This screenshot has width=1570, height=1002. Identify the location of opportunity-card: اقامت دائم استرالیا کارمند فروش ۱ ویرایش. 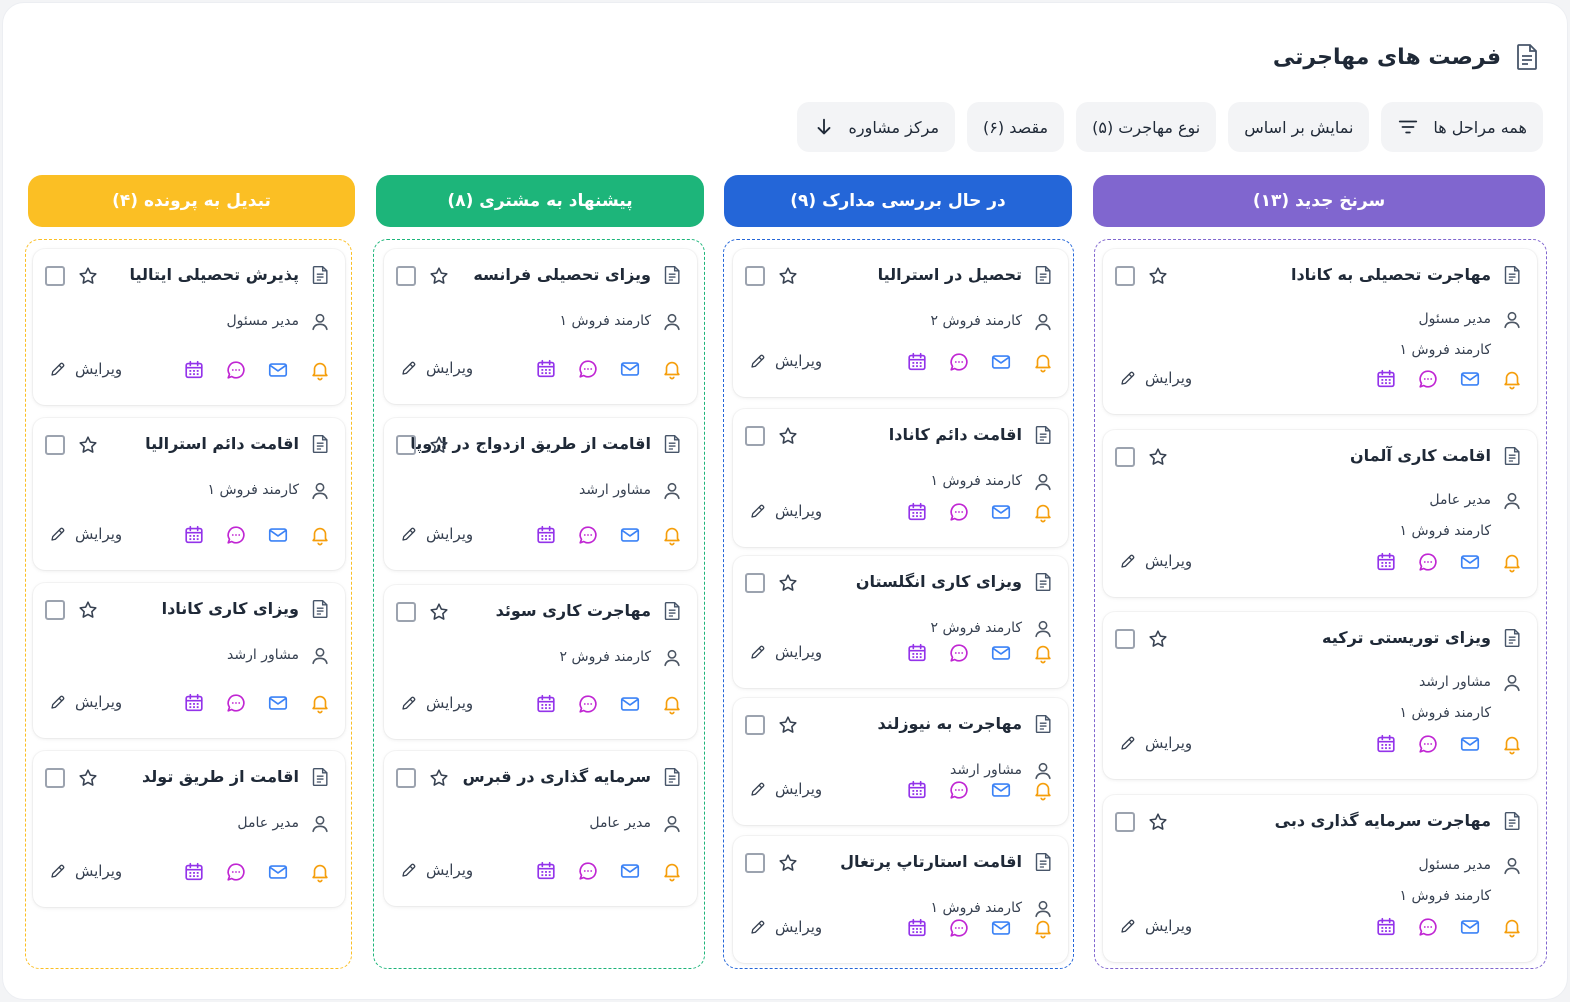
(189, 494).